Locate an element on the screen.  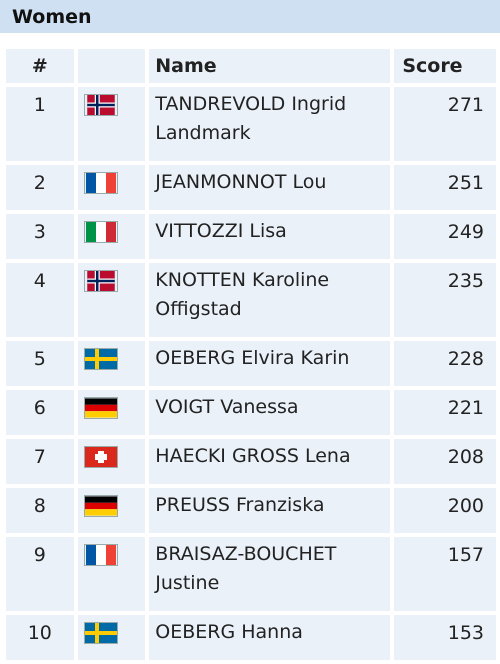
athlete-name-text: HAECKI GROSS Lena is located at coordinates (253, 456).